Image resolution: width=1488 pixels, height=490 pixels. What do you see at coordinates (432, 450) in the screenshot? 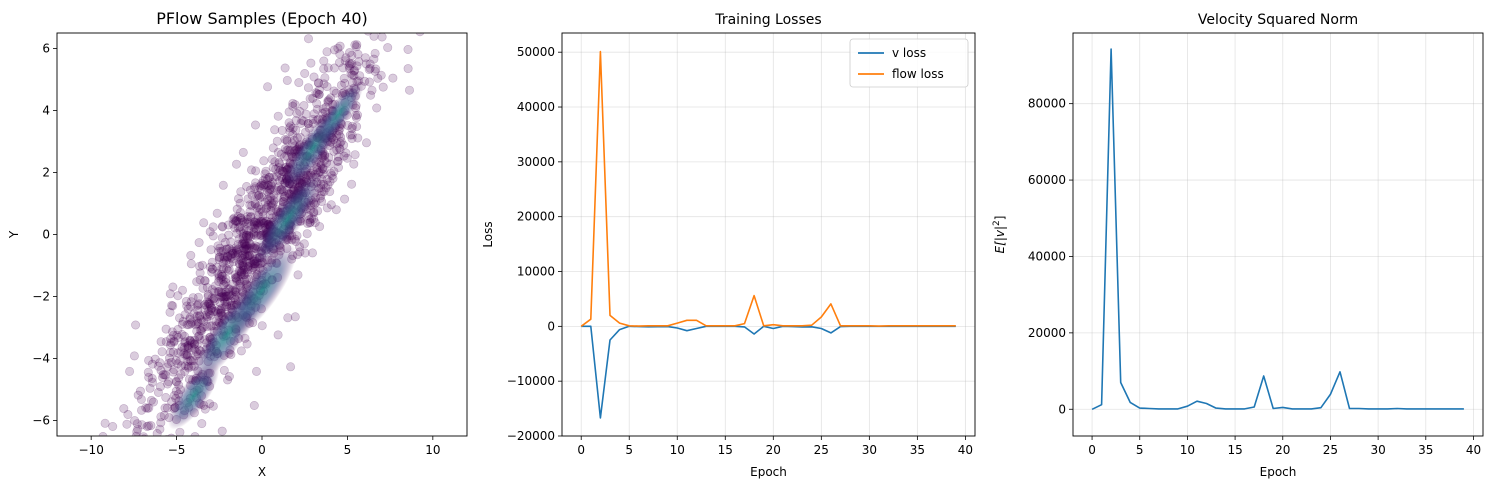
I see `x-tick-label: 10` at bounding box center [432, 450].